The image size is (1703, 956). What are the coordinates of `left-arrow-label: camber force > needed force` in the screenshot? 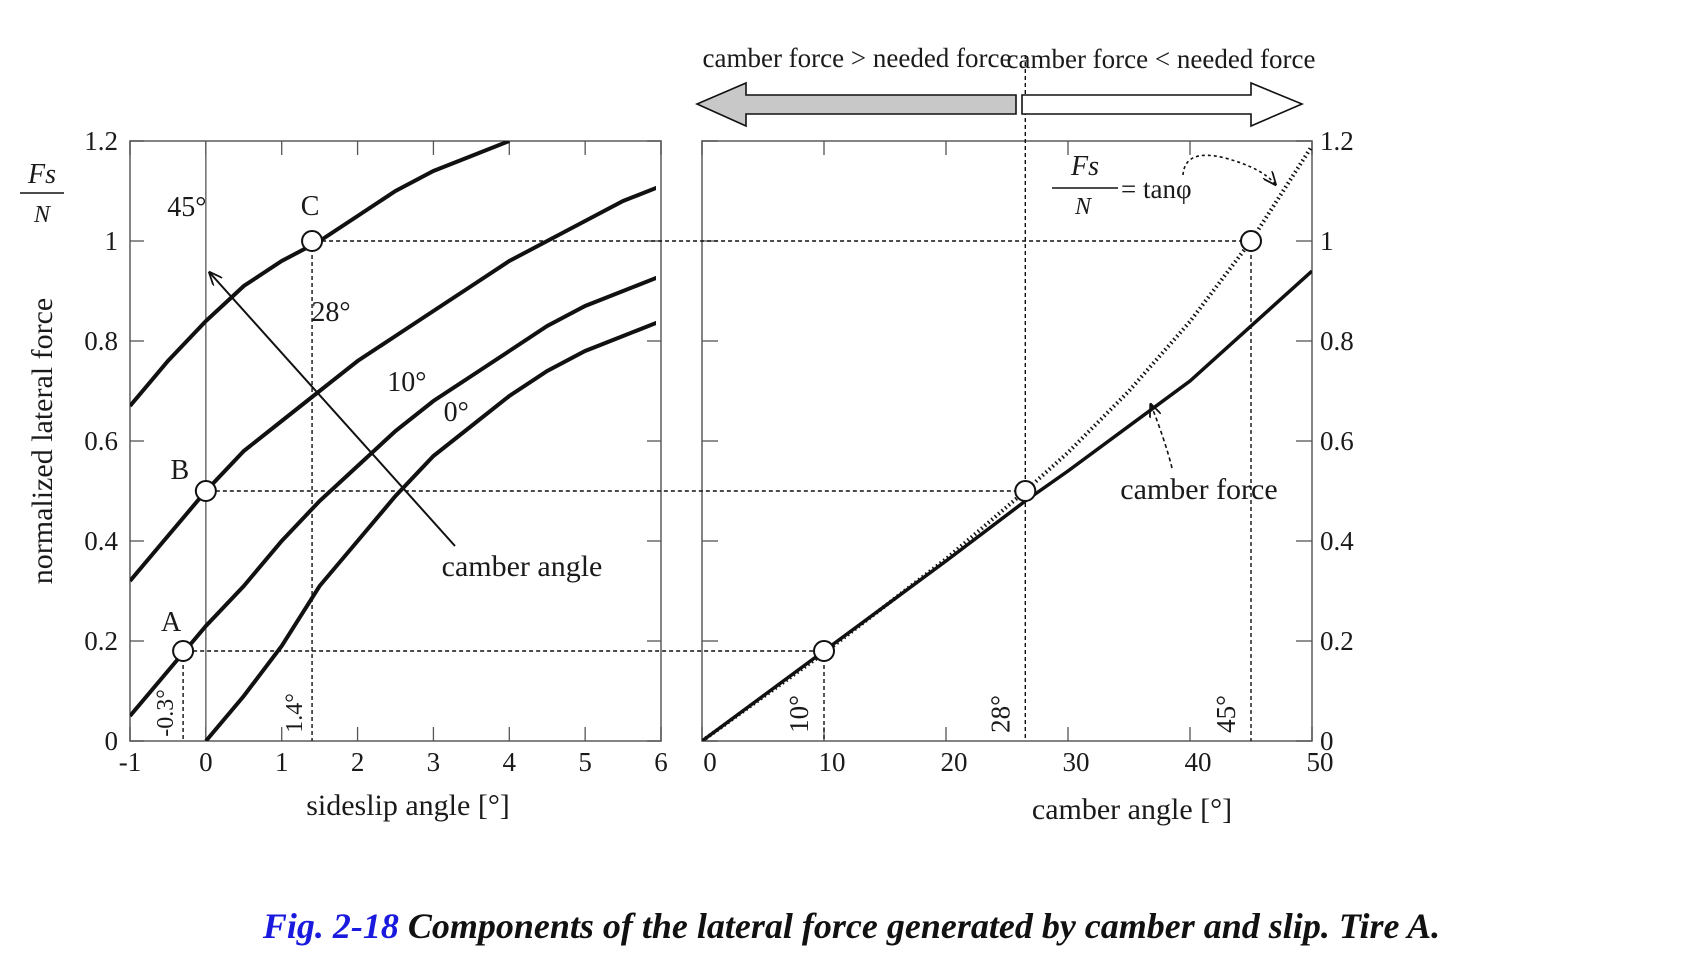 It's located at (856, 58).